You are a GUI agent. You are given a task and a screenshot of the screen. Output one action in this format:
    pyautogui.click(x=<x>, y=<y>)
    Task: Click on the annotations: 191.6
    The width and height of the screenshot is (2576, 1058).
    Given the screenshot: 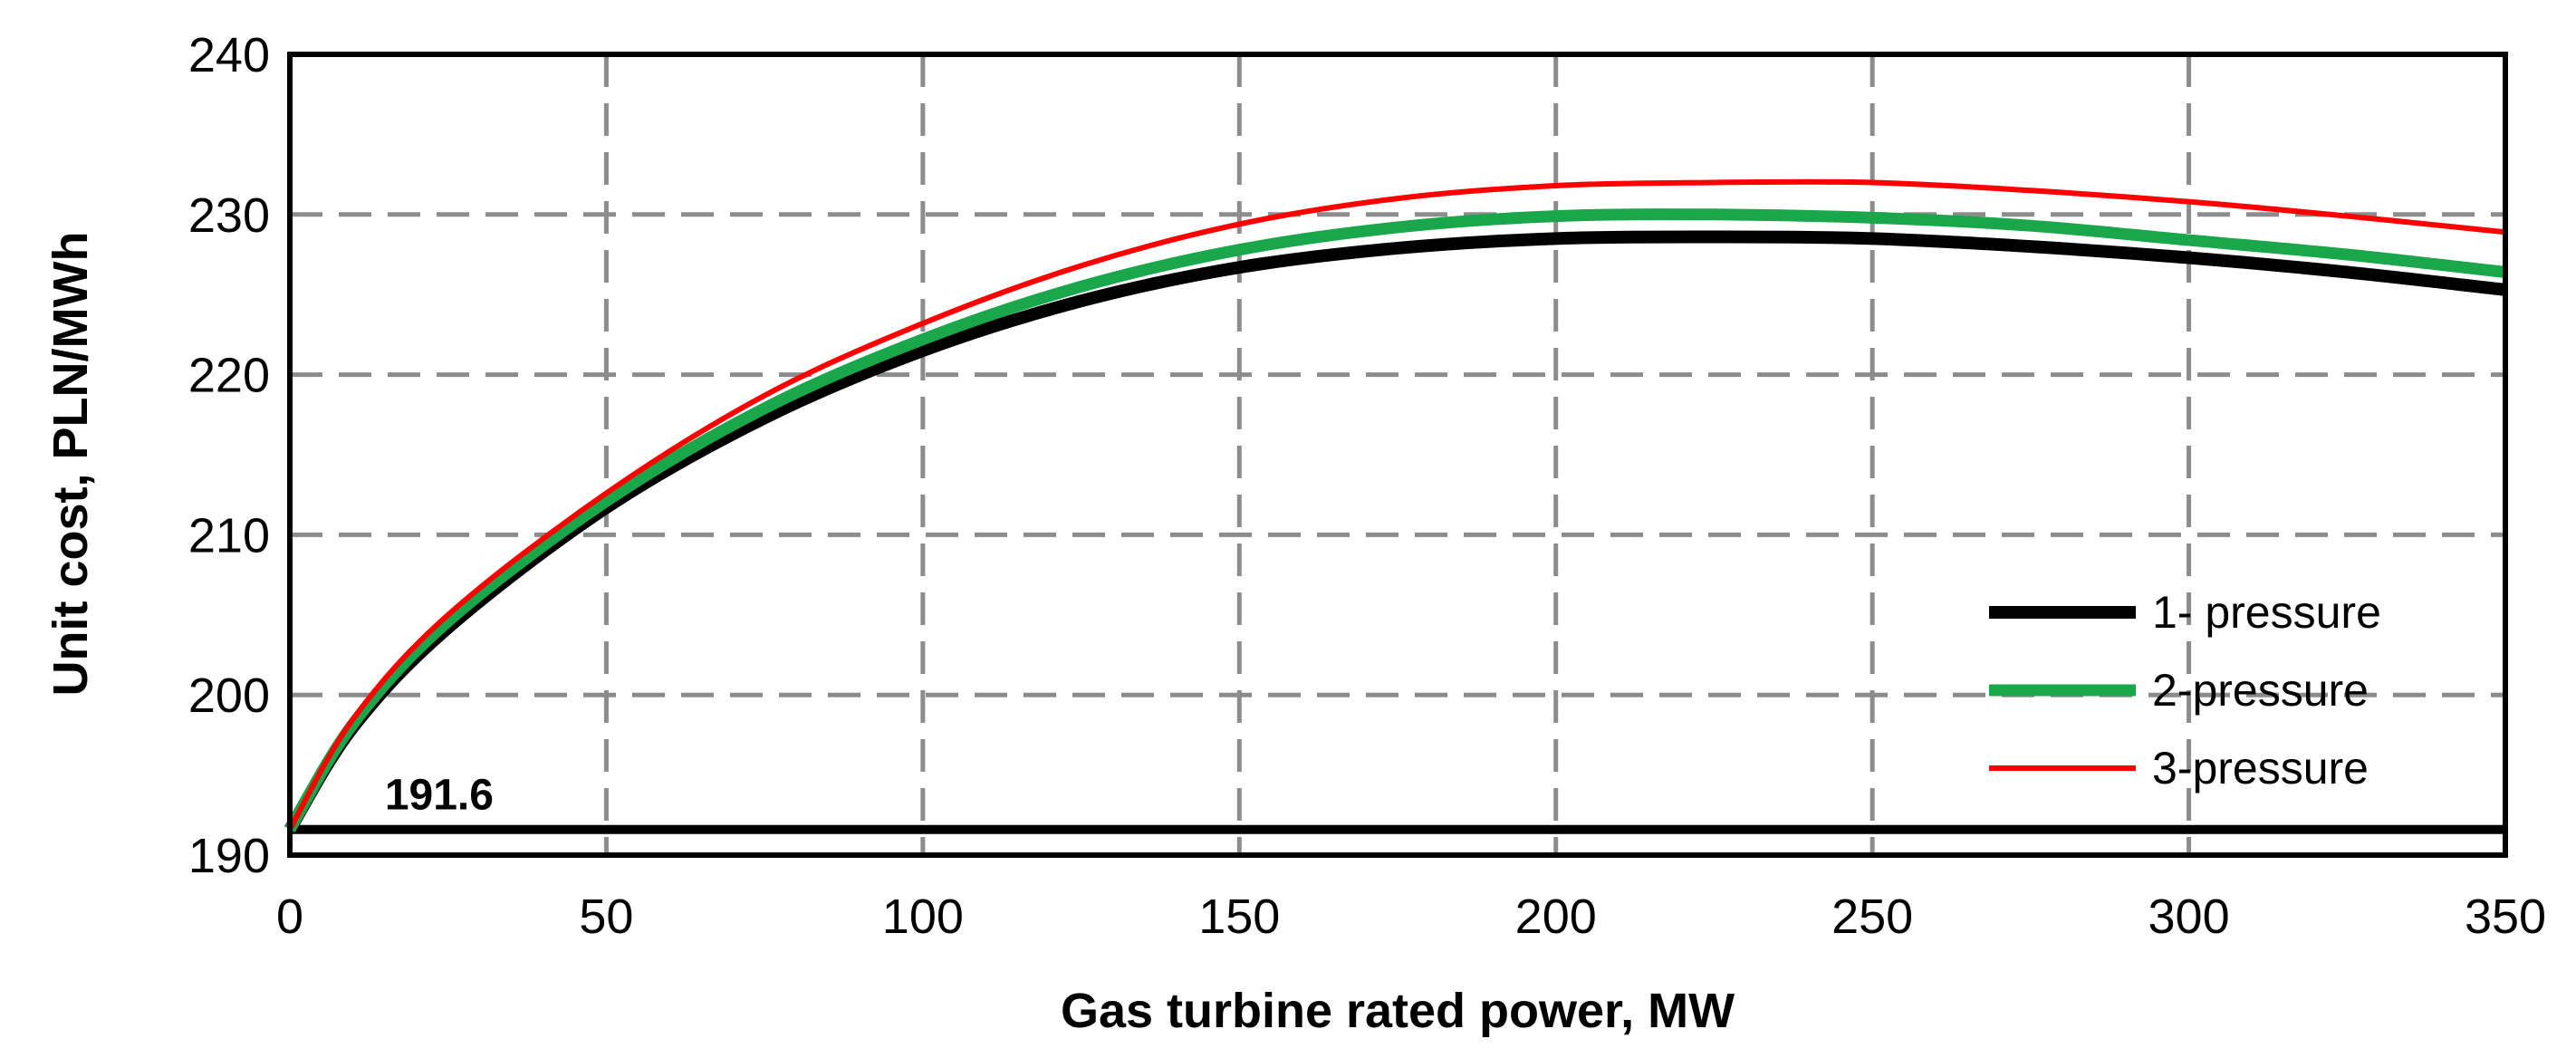 What is the action you would take?
    pyautogui.click(x=439, y=796)
    